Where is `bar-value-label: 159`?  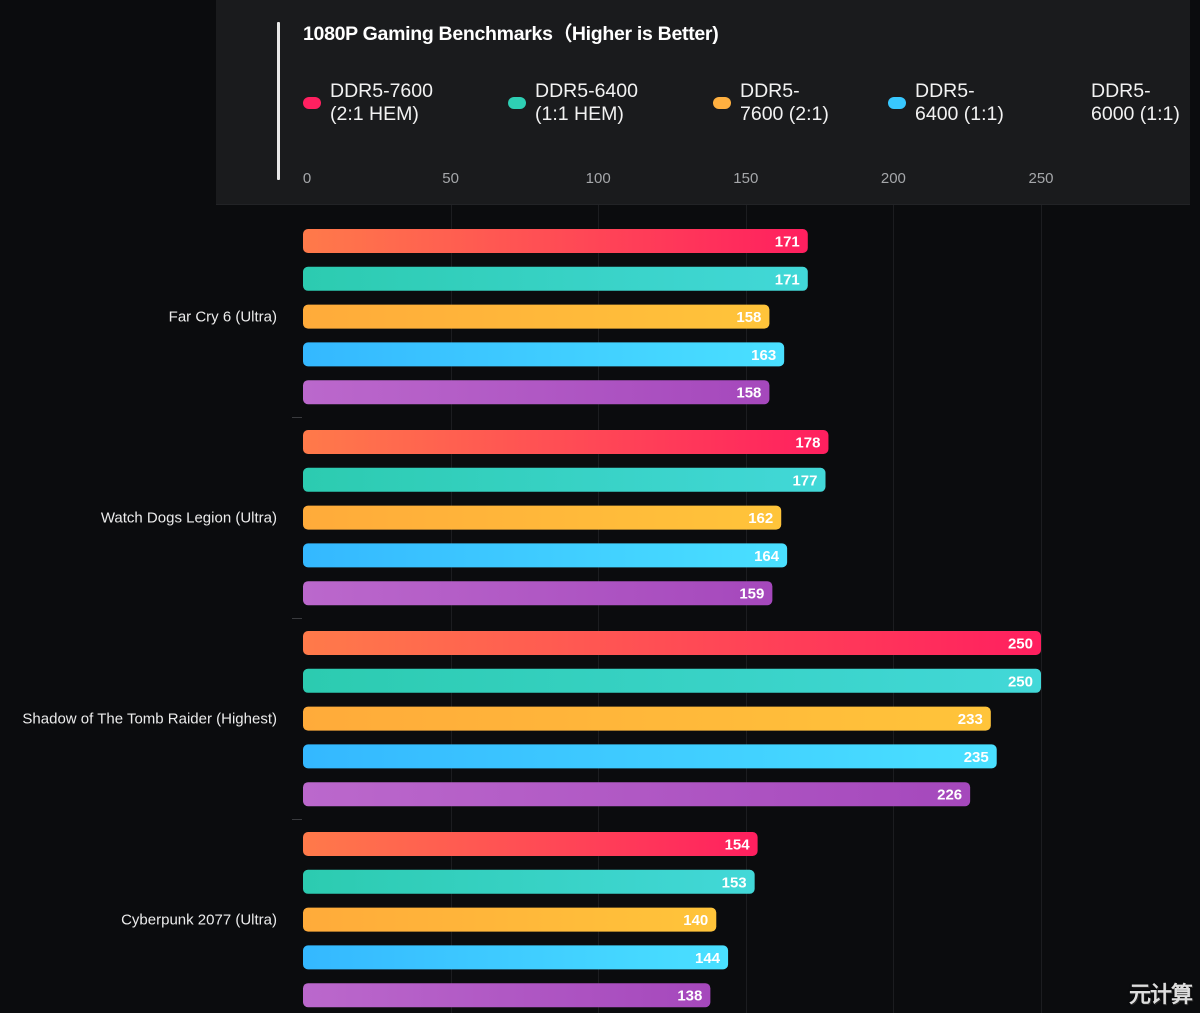 bar-value-label: 159 is located at coordinates (751, 594).